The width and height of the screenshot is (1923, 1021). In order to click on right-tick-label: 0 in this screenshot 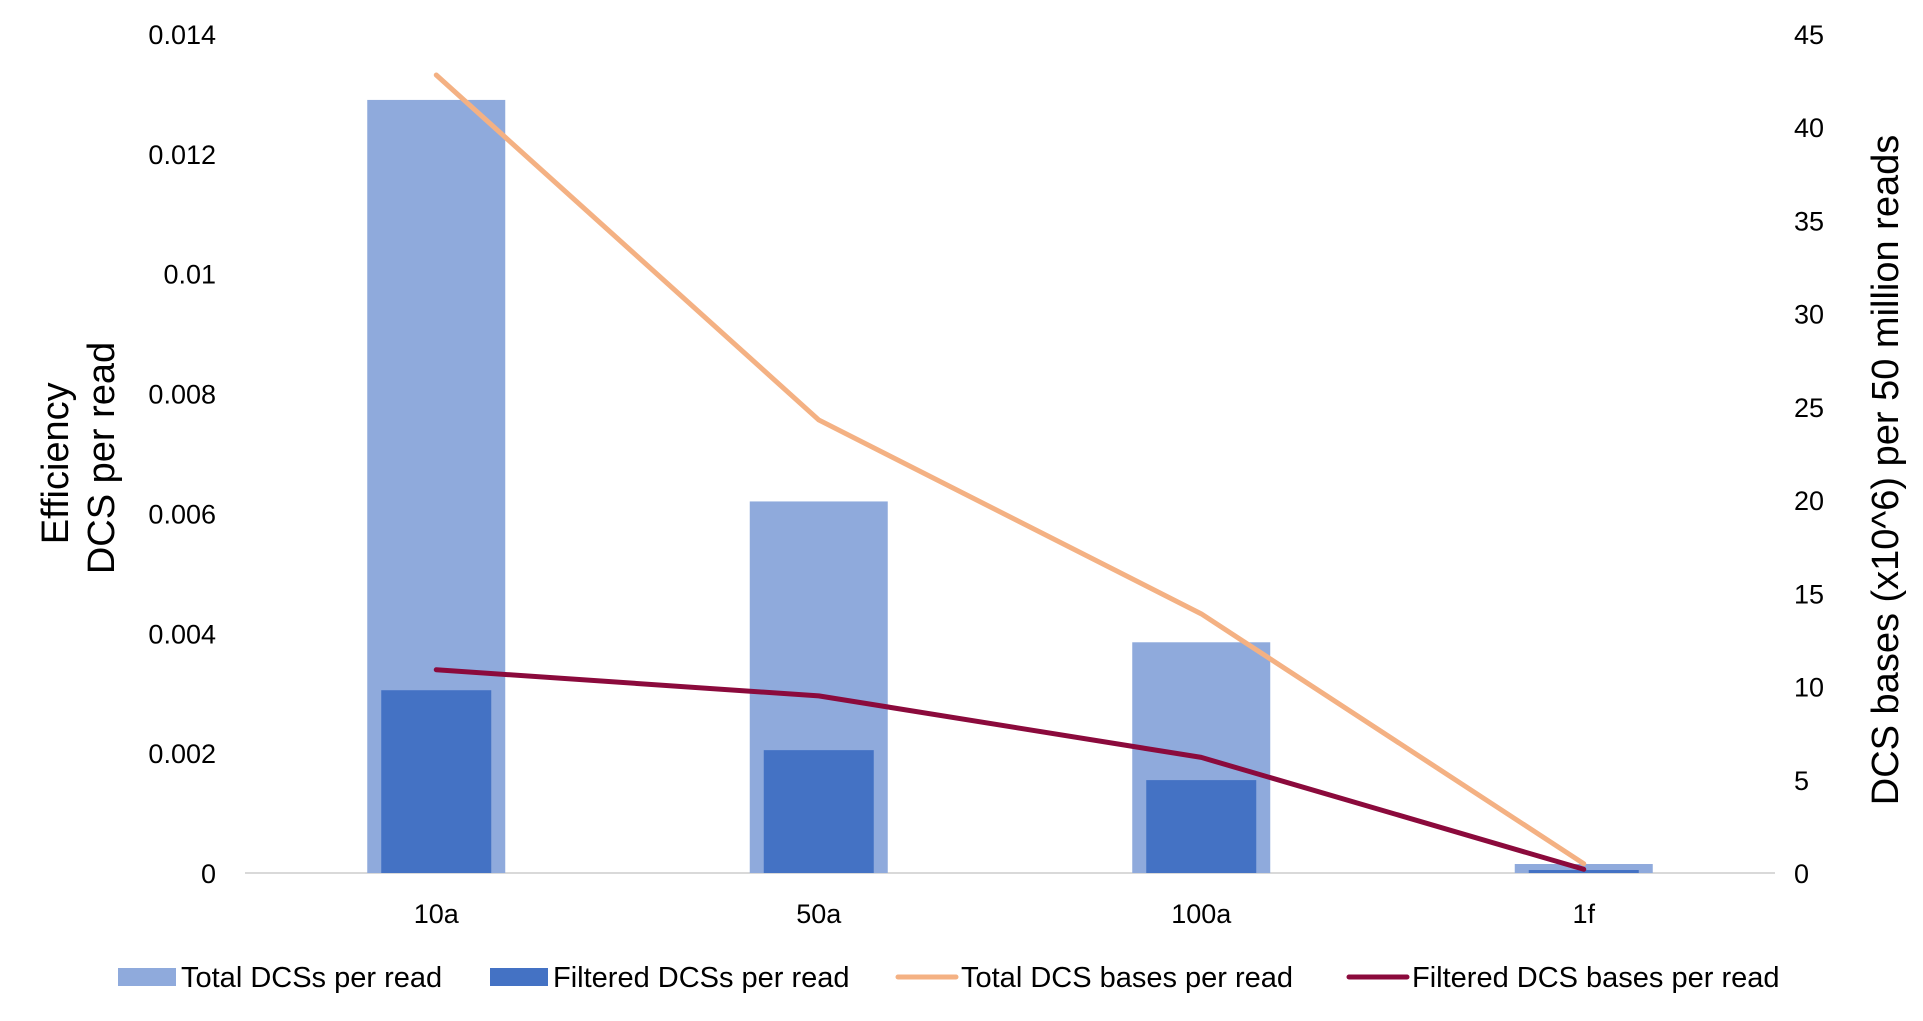, I will do `click(1801, 874)`.